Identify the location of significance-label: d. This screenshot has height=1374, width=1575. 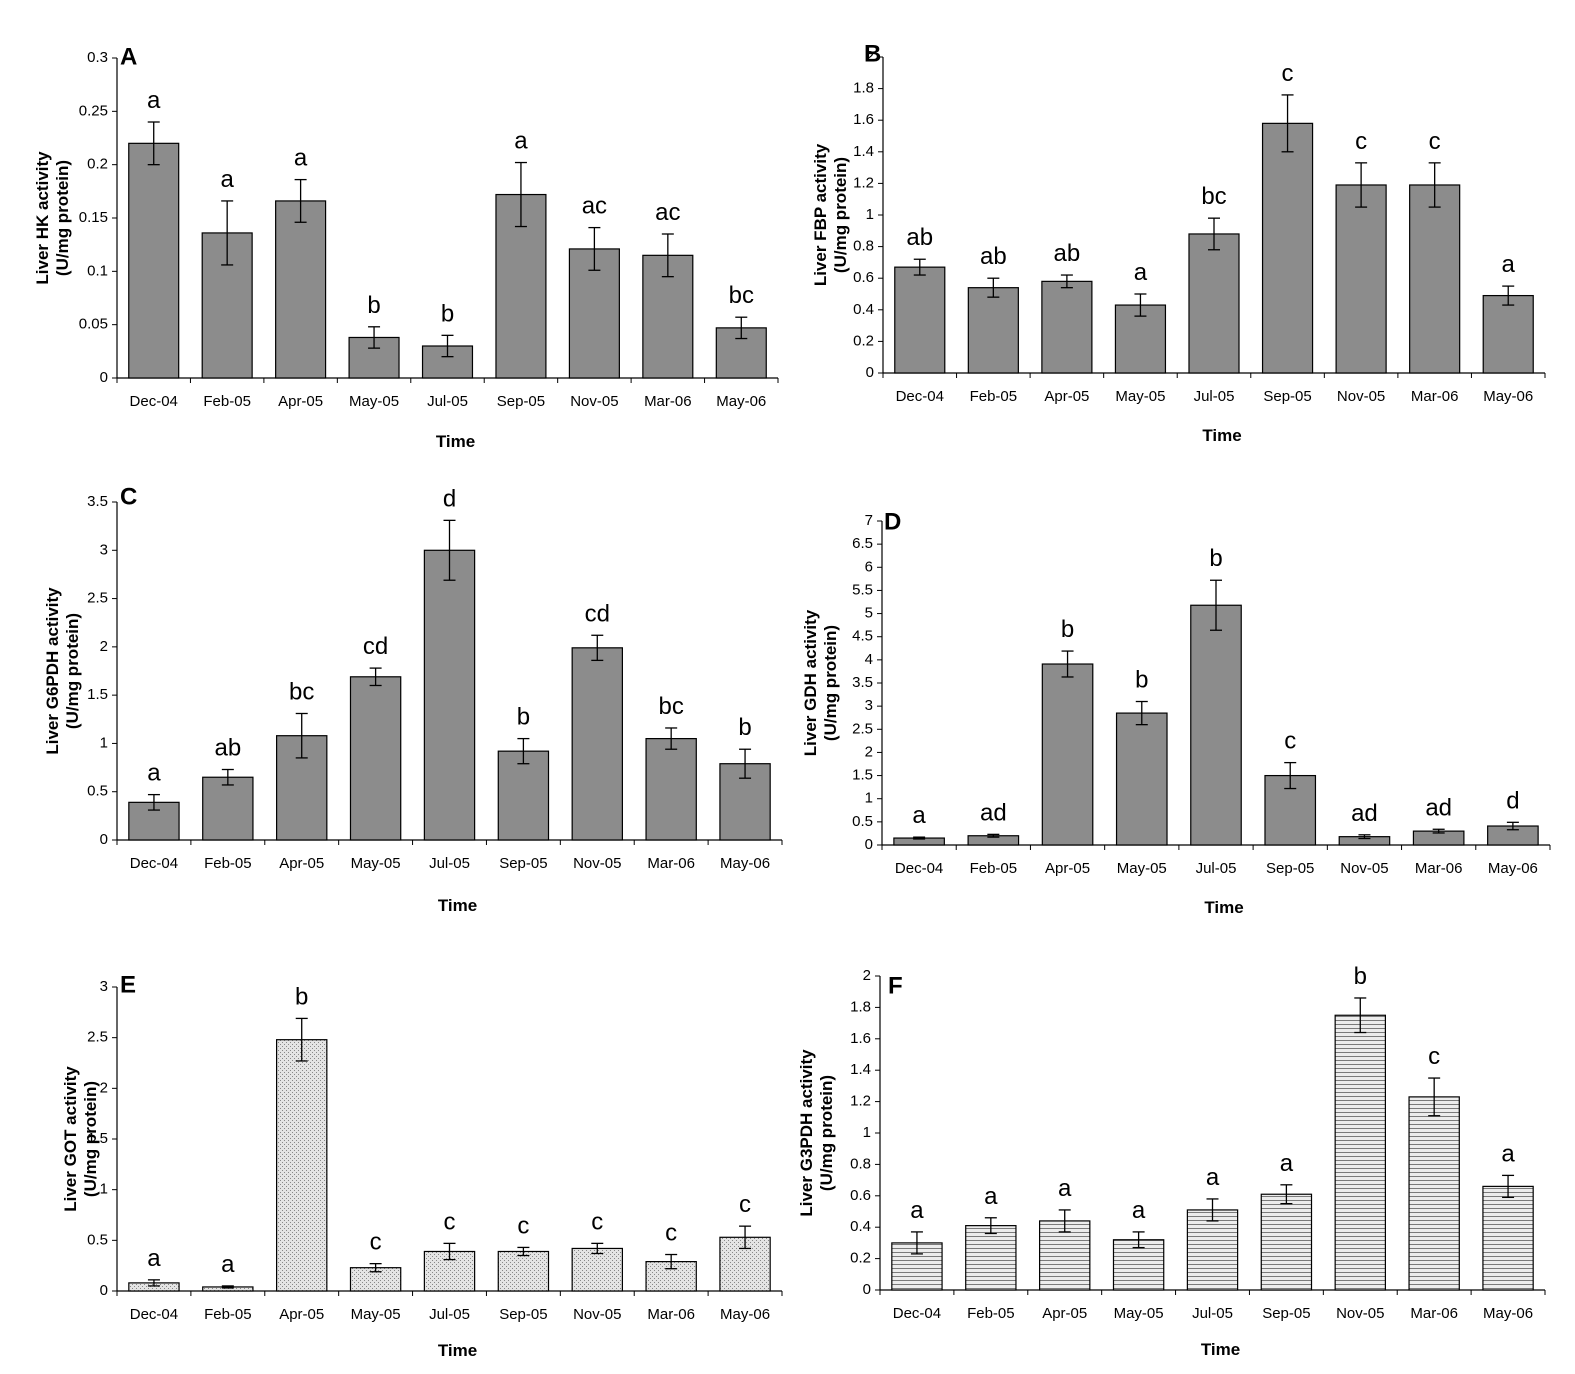
(449, 498).